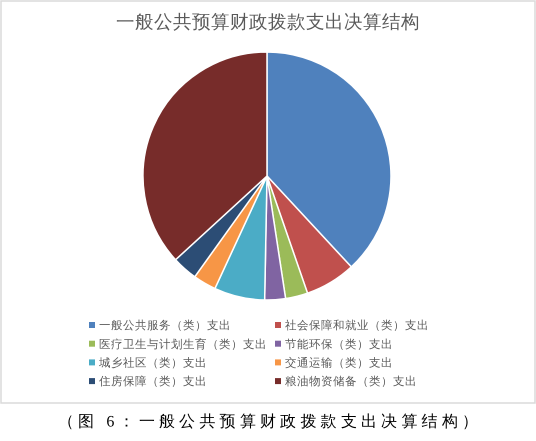 The height and width of the screenshot is (441, 536). What do you see at coordinates (152, 381) in the screenshot?
I see `legend-label: 住房保障（类）支出` at bounding box center [152, 381].